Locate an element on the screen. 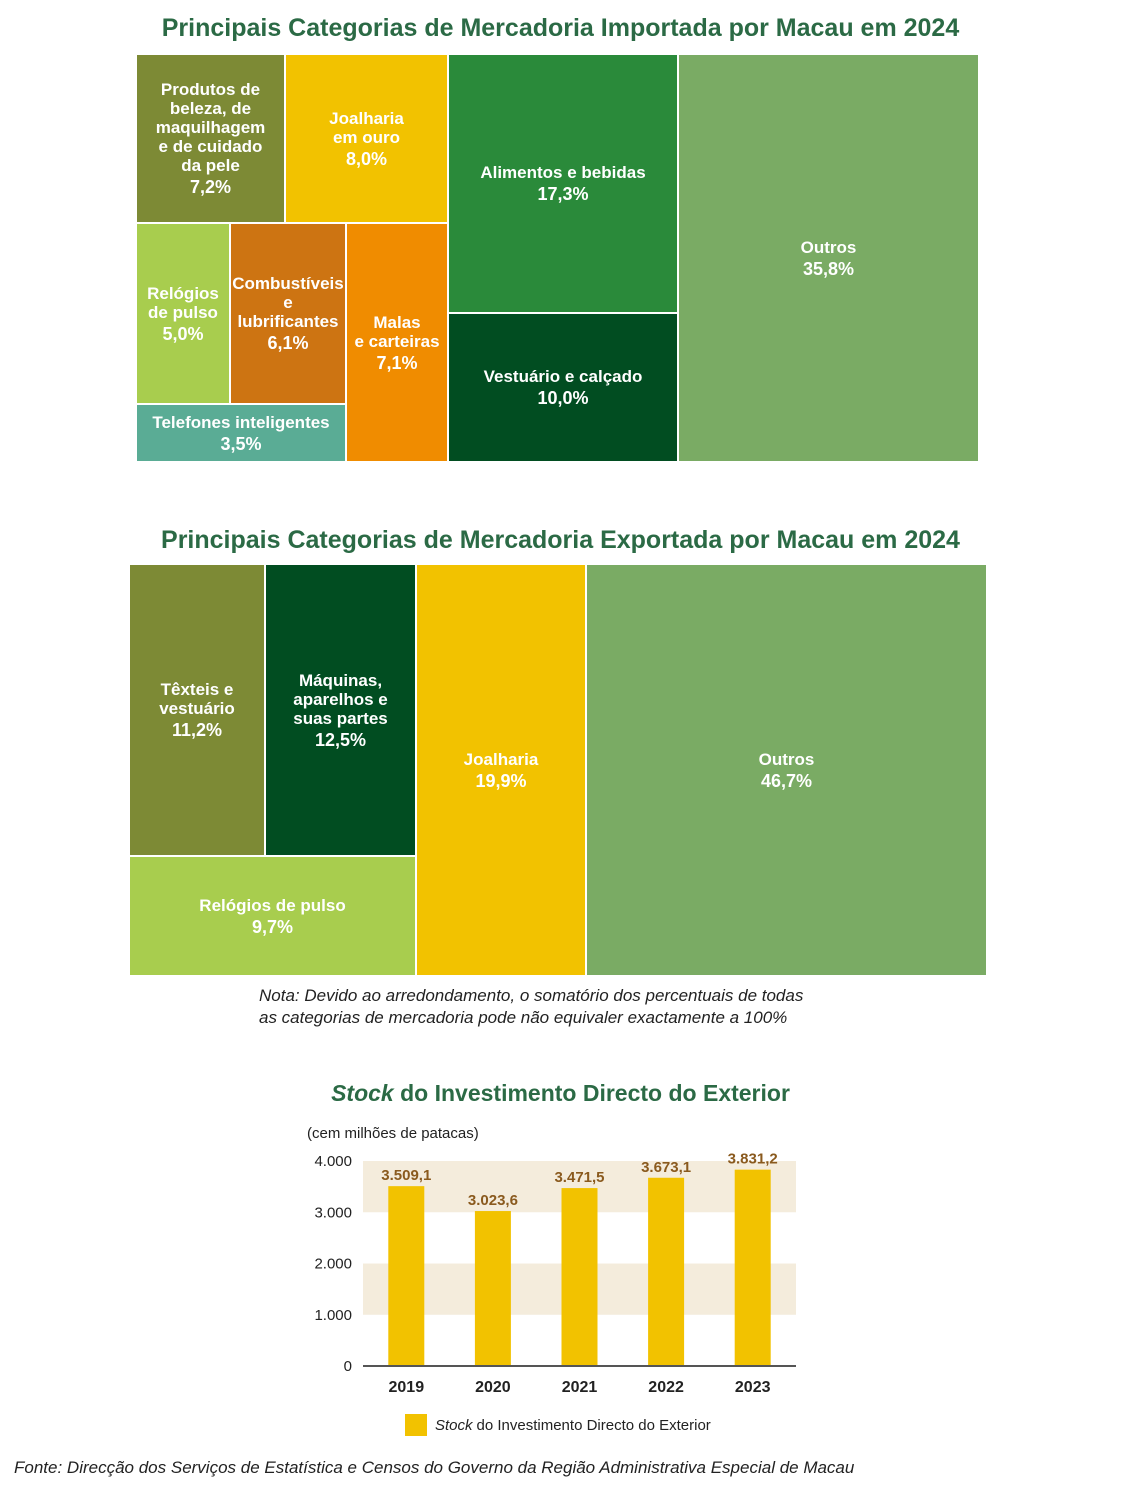  import-cell-value: 17,3% is located at coordinates (563, 194).